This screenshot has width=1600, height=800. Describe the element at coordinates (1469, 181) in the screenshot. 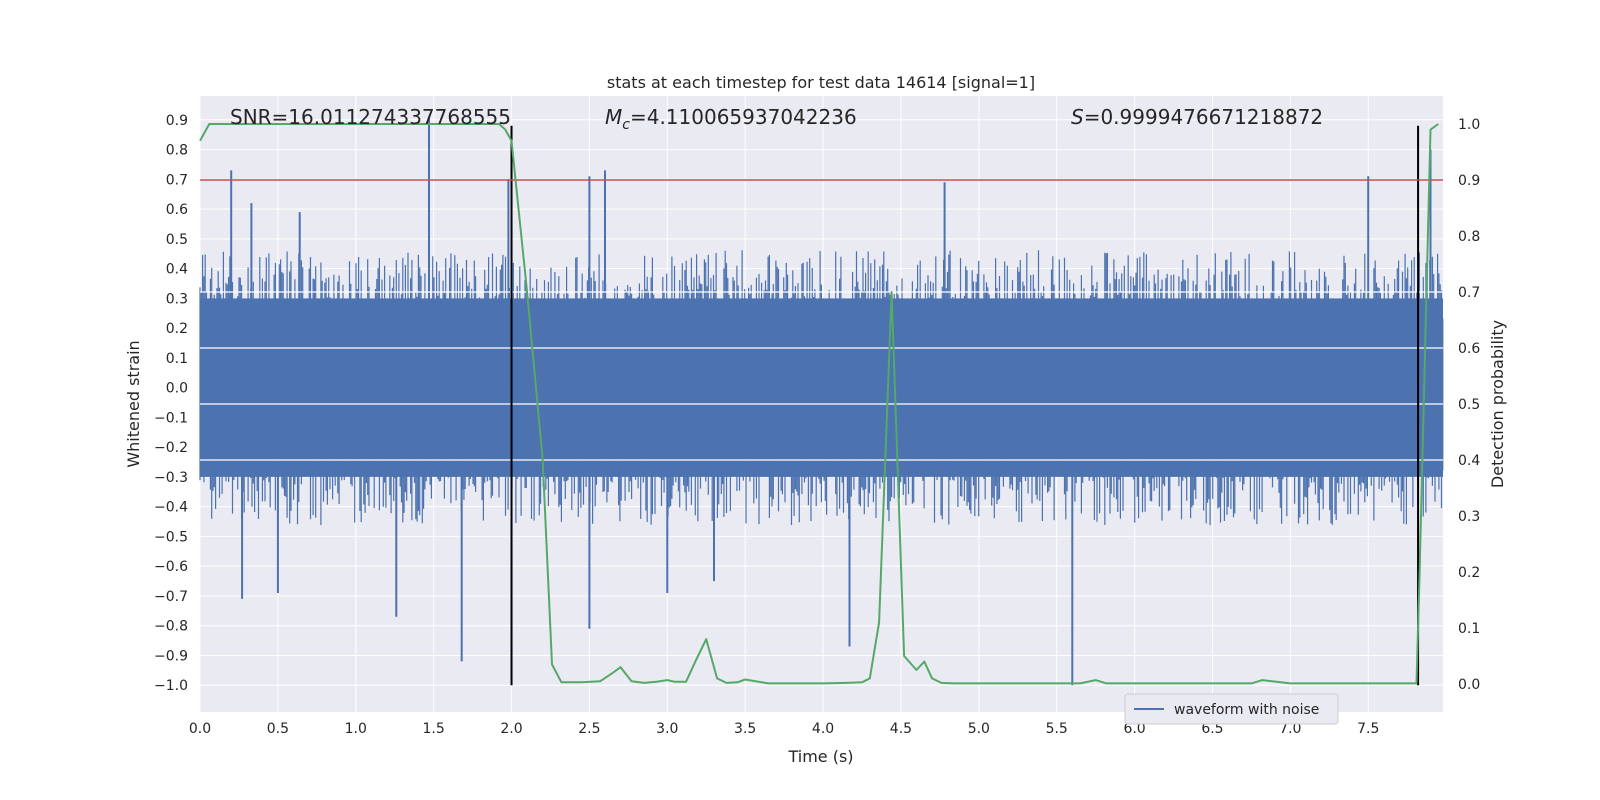

I see `y2-tick-label: 0.9` at that location.